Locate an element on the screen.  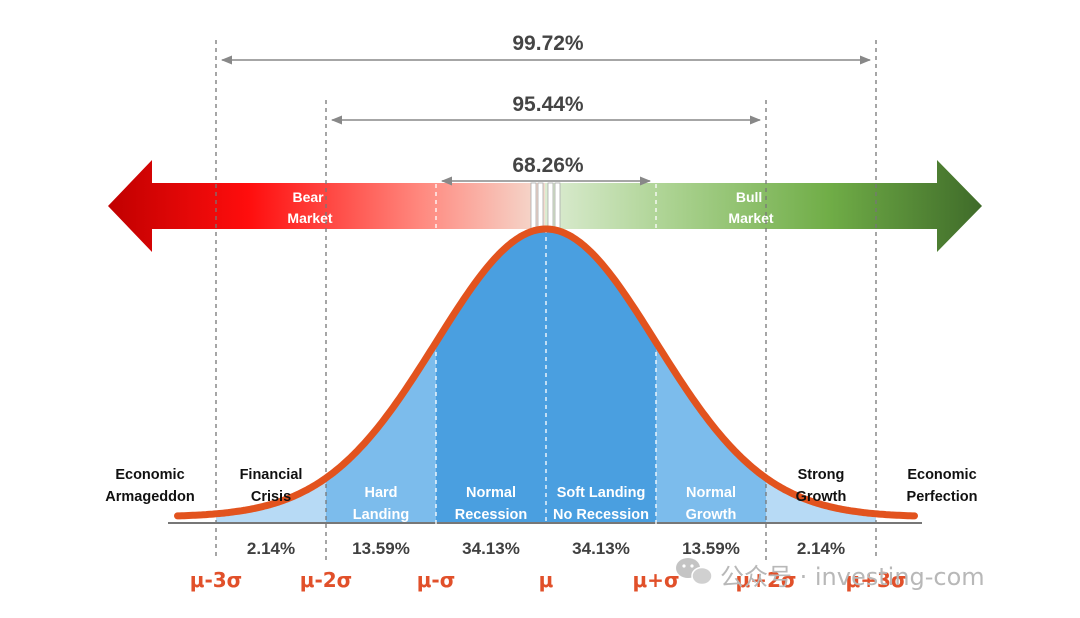
bear-label-line: Bear is located at coordinates (308, 197).